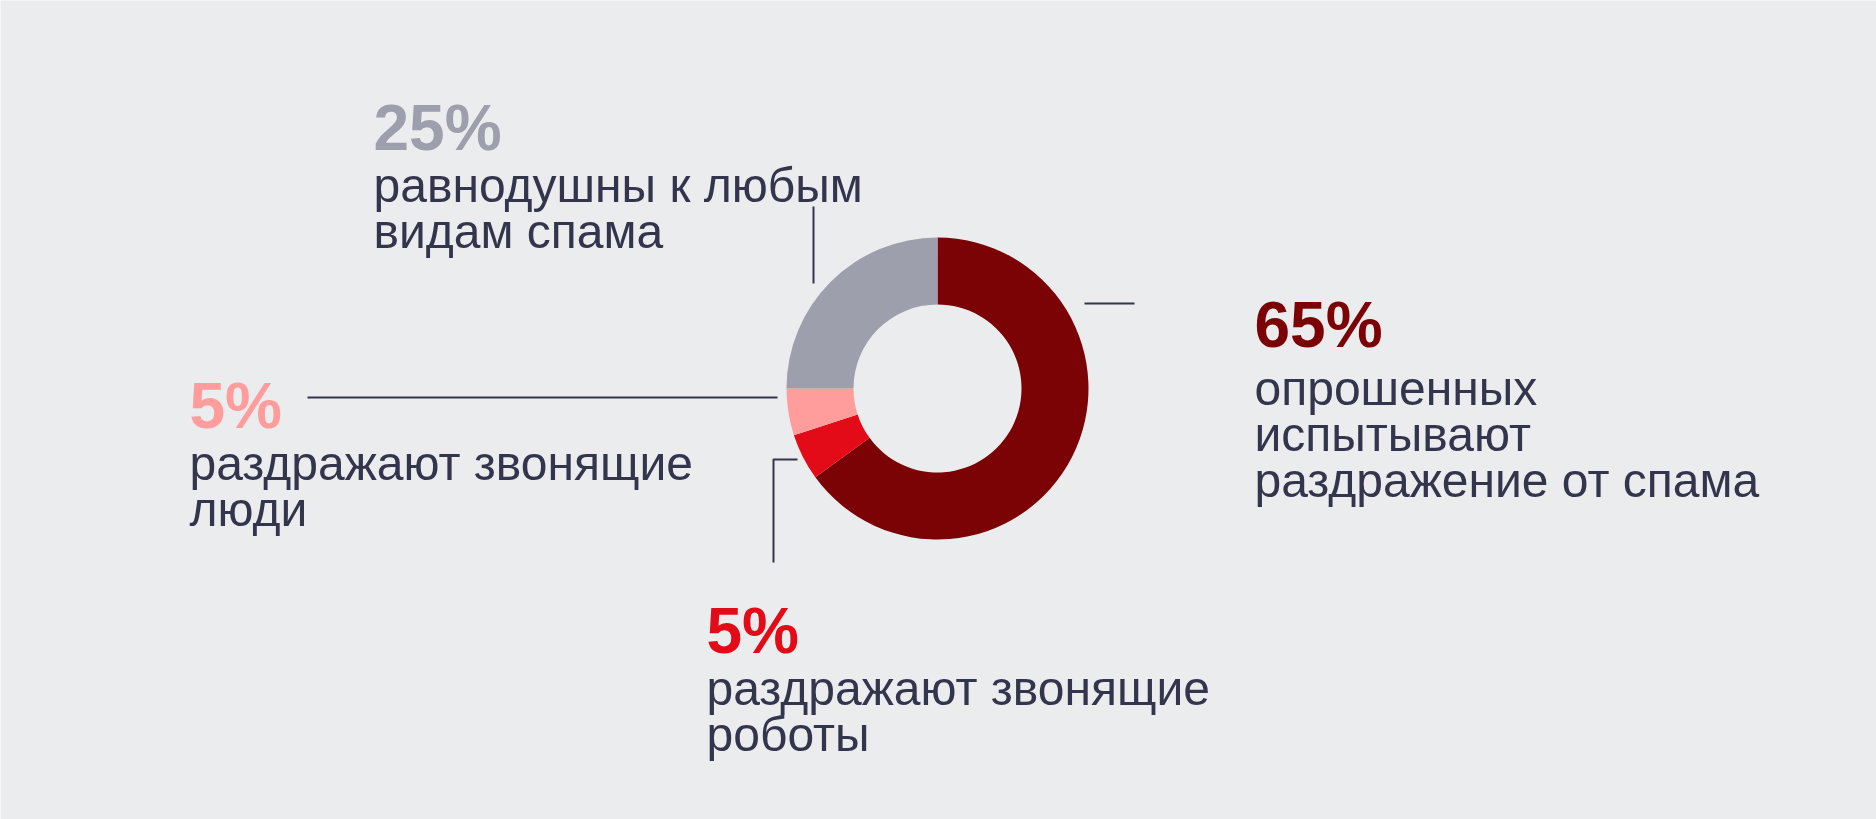  Describe the element at coordinates (1318, 324) in the screenshot. I see `data-label: 65%` at that location.